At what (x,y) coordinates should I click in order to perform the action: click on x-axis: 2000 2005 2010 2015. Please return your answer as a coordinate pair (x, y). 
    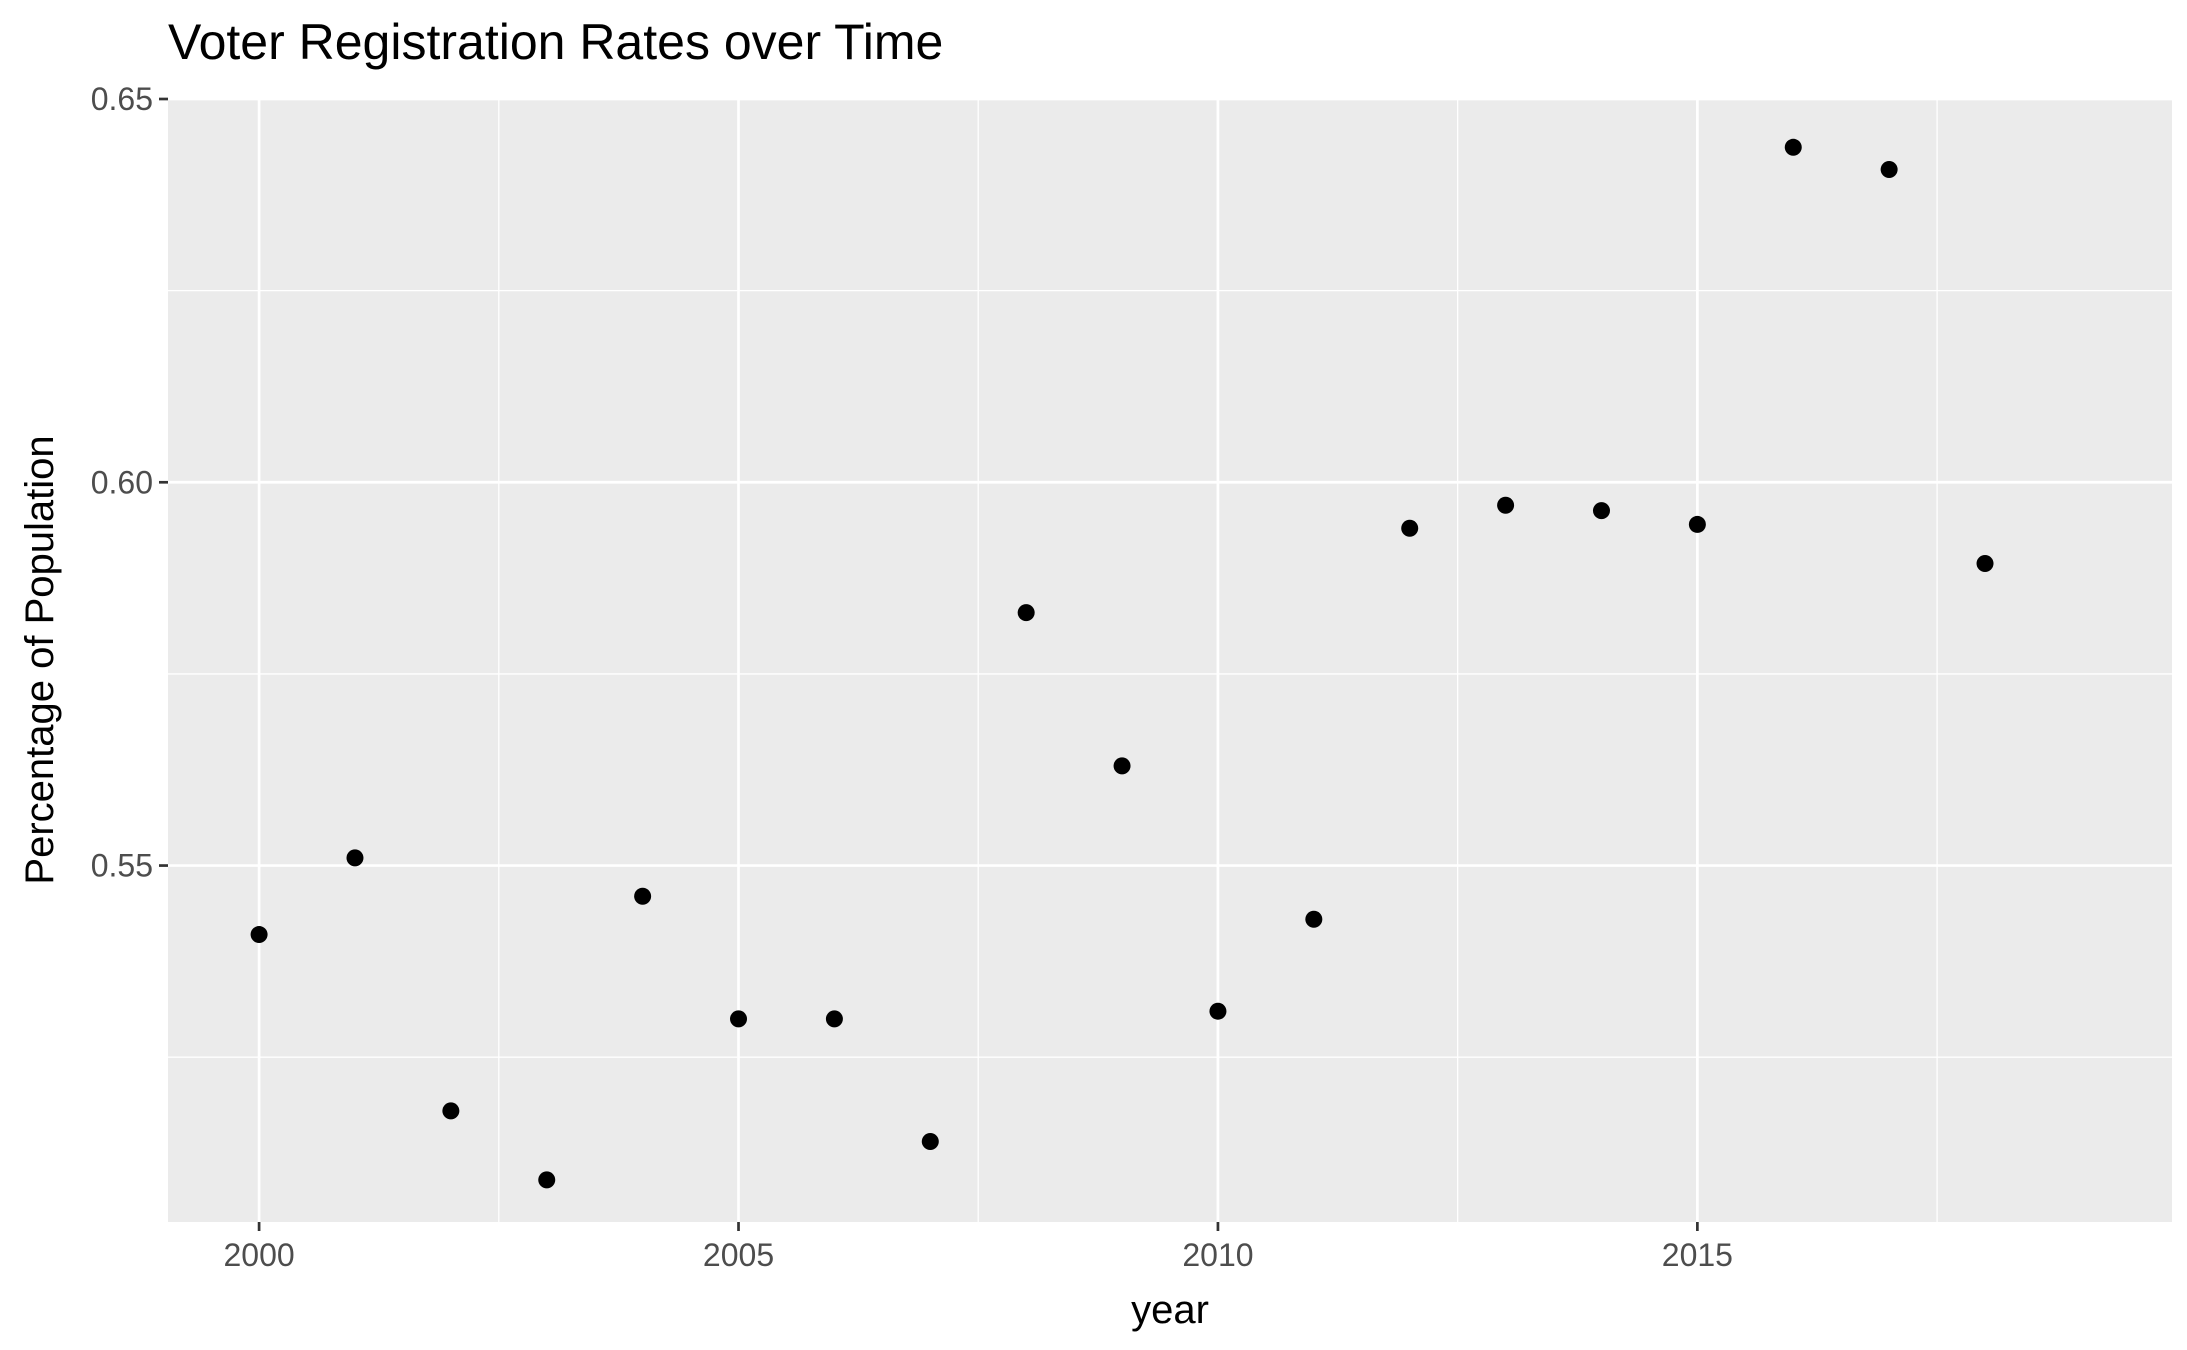
    Looking at the image, I should click on (978, 1247).